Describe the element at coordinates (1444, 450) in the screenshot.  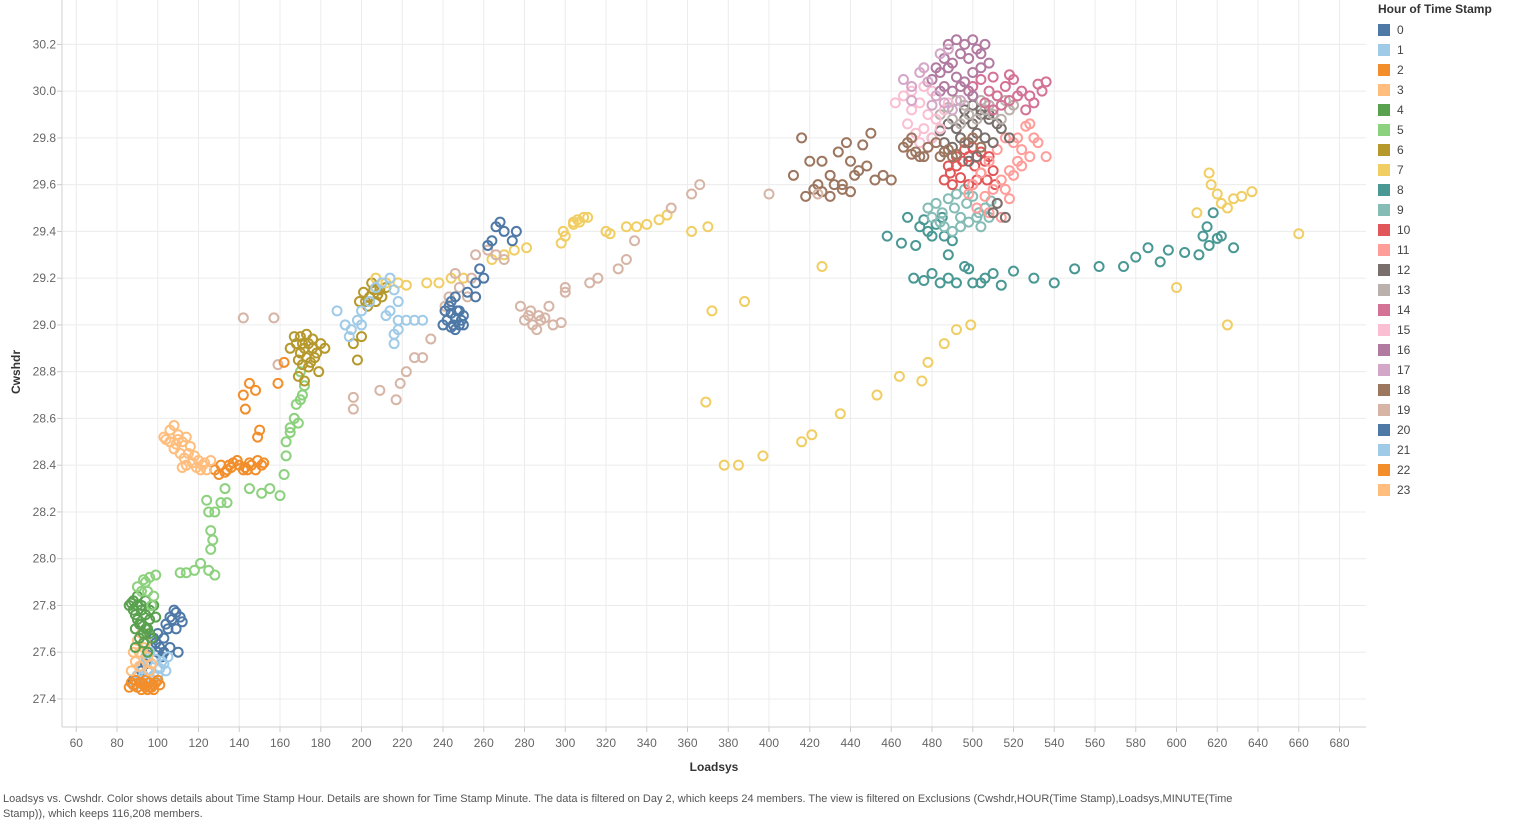
I see `legend-item-21: 21` at that location.